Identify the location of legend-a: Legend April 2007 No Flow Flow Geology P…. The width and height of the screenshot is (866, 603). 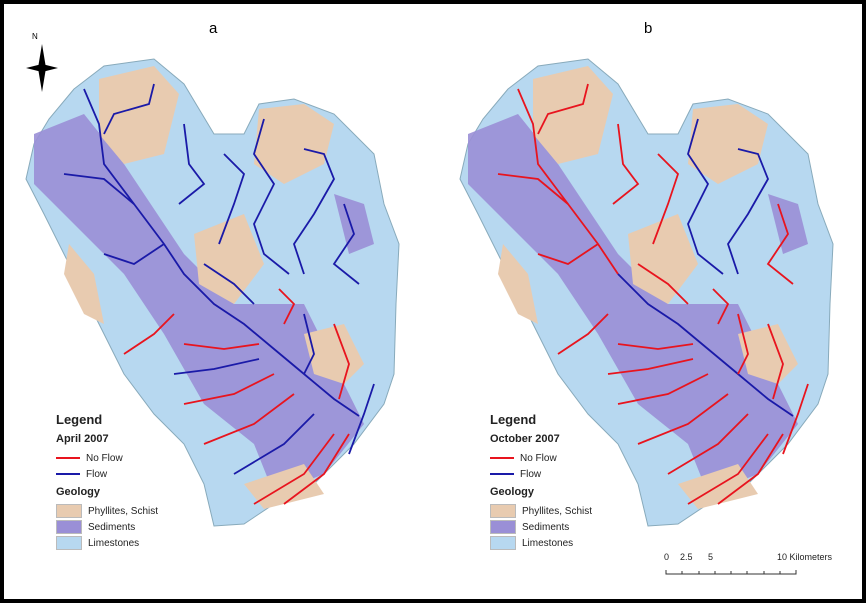
(107, 481).